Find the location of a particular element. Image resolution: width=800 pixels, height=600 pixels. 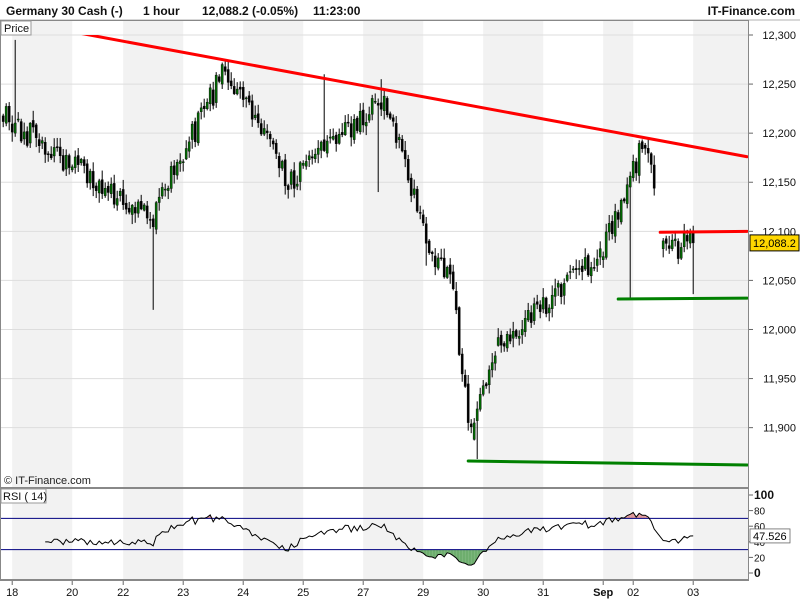

rsi-overbought-fill is located at coordinates (641, 516).